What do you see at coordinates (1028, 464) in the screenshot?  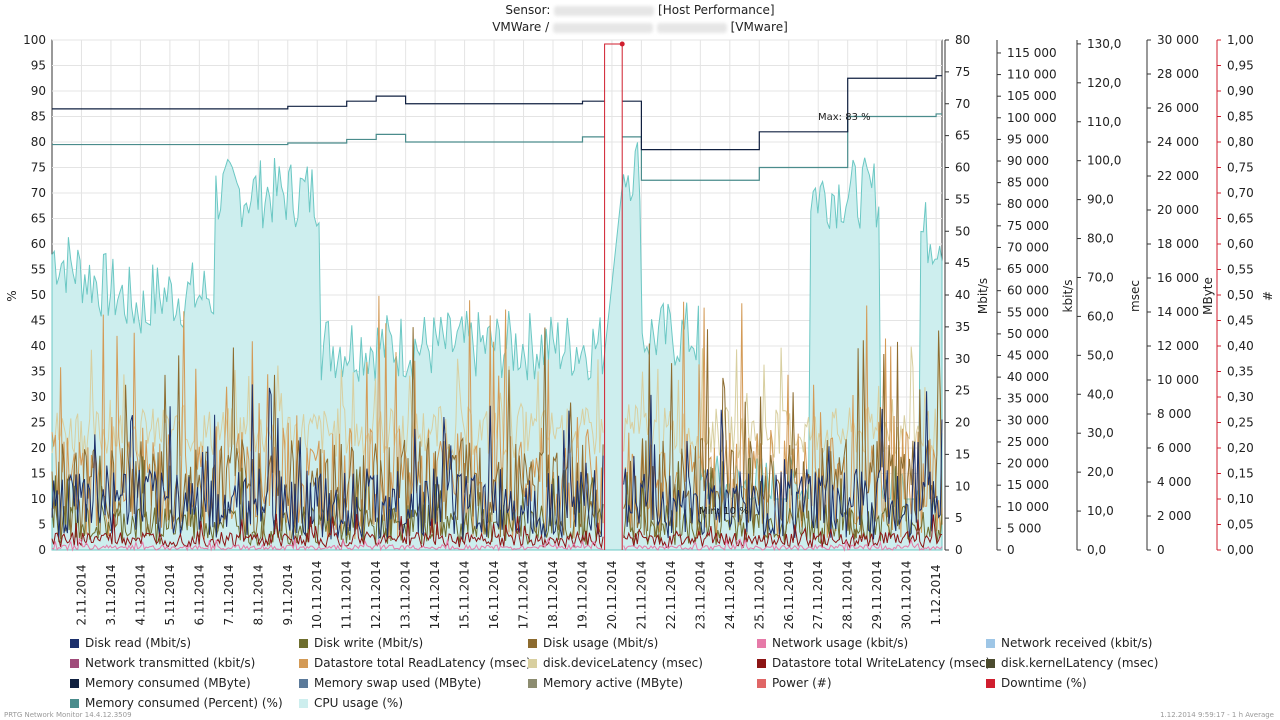 I see `right-tick-label: 20 000` at bounding box center [1028, 464].